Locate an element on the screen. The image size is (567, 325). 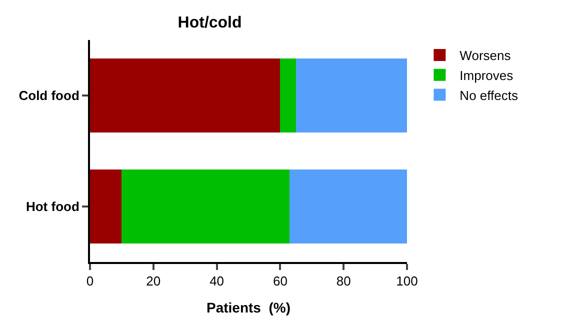
legend-label: No effects is located at coordinates (489, 95).